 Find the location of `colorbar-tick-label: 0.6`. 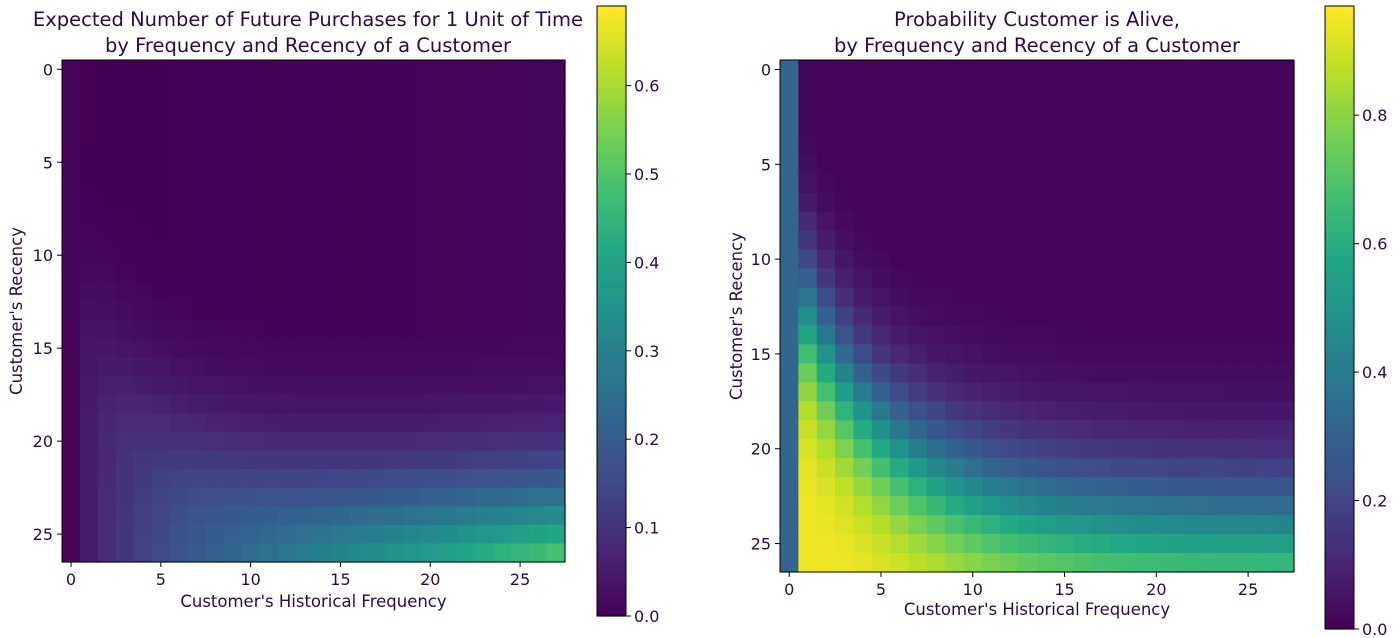

colorbar-tick-label: 0.6 is located at coordinates (1374, 244).